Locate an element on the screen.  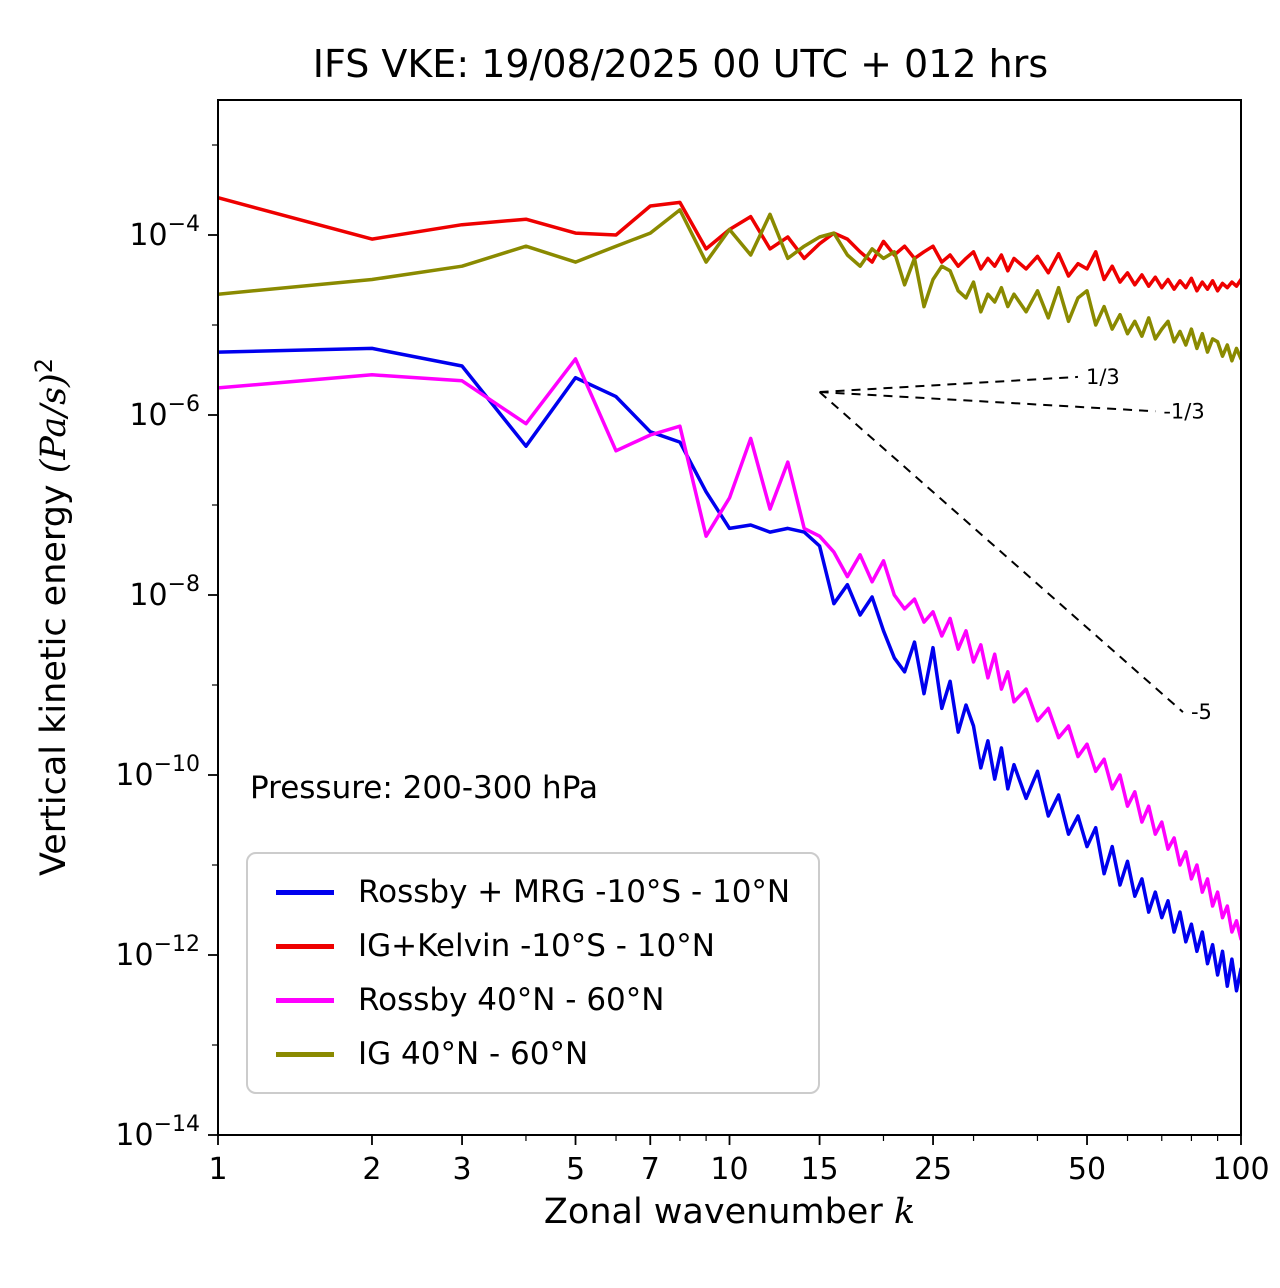
y-tick-label: 10⁻⁴ is located at coordinates (164, 232).